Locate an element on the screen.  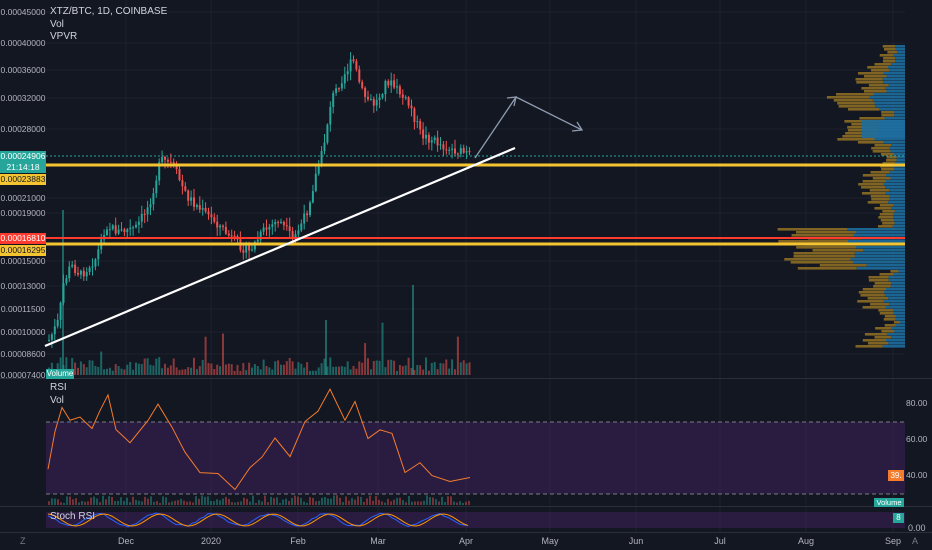
price-axis-label: 0.00040000 is located at coordinates (23, 43).